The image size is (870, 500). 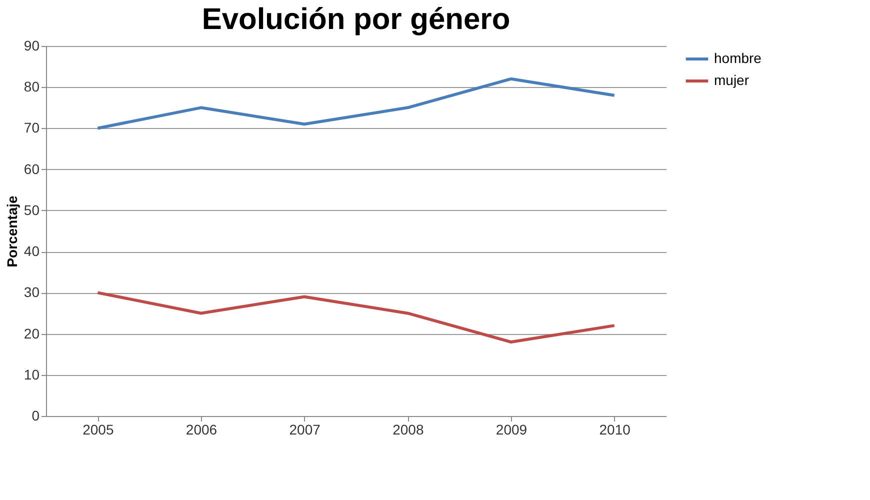 What do you see at coordinates (36, 416) in the screenshot?
I see `y-tick-label: 0` at bounding box center [36, 416].